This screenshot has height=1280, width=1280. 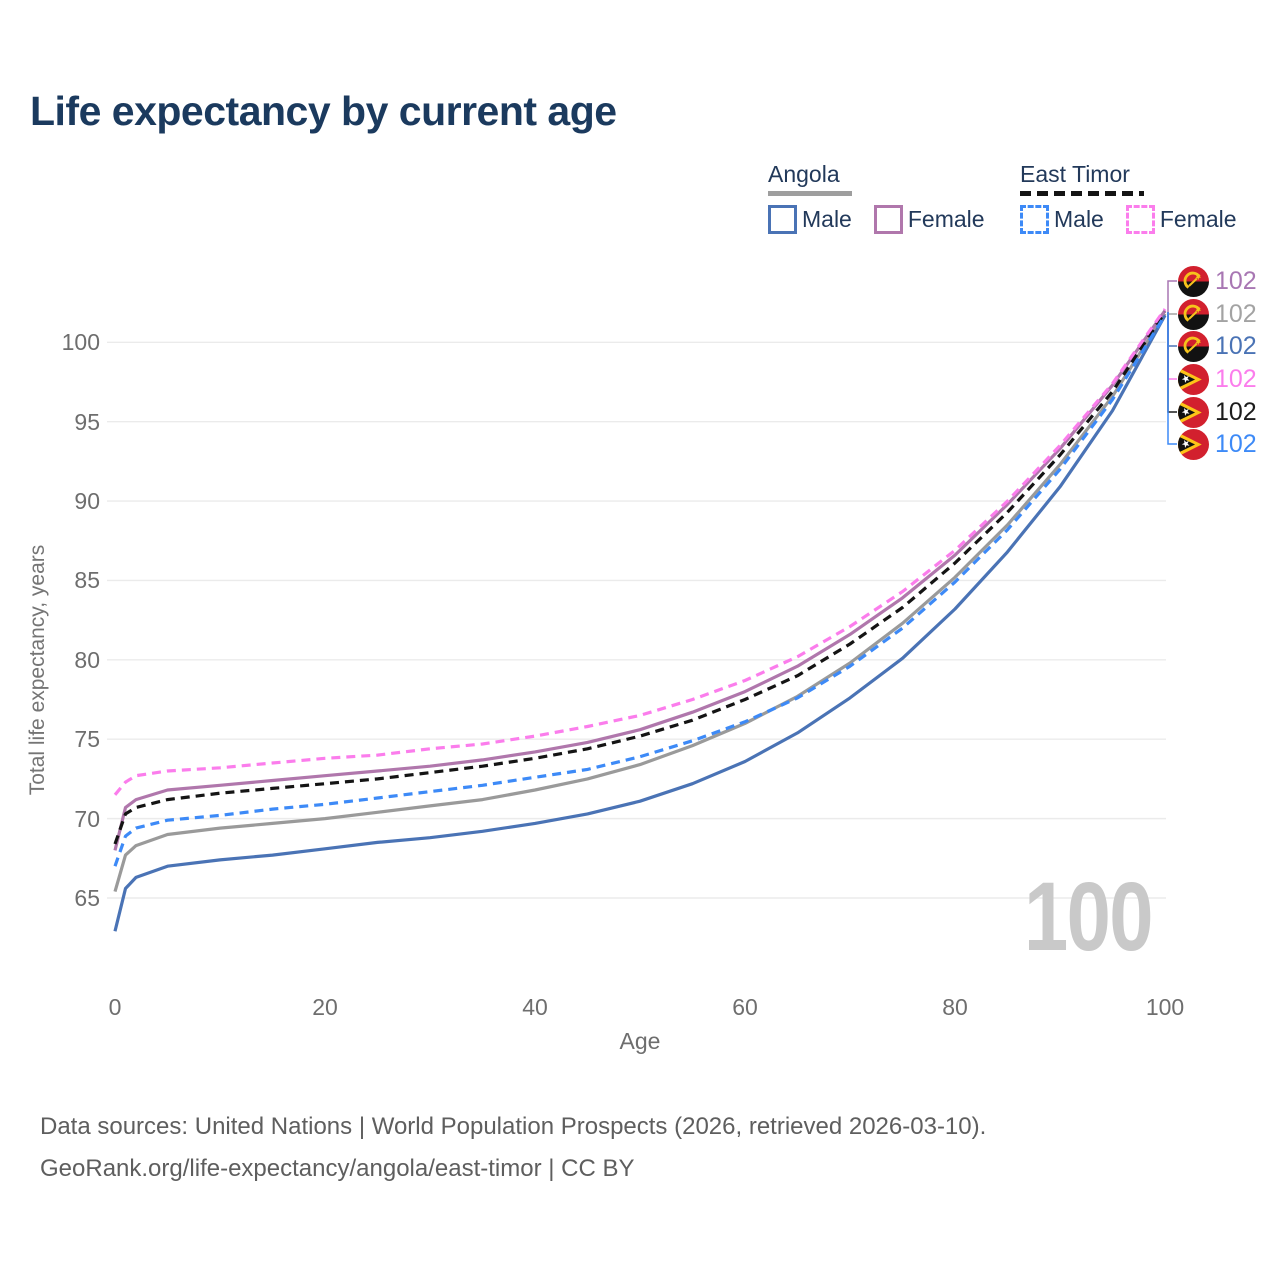 What do you see at coordinates (887, 198) in the screenshot?
I see `legend-group-angola: Angola Male Female` at bounding box center [887, 198].